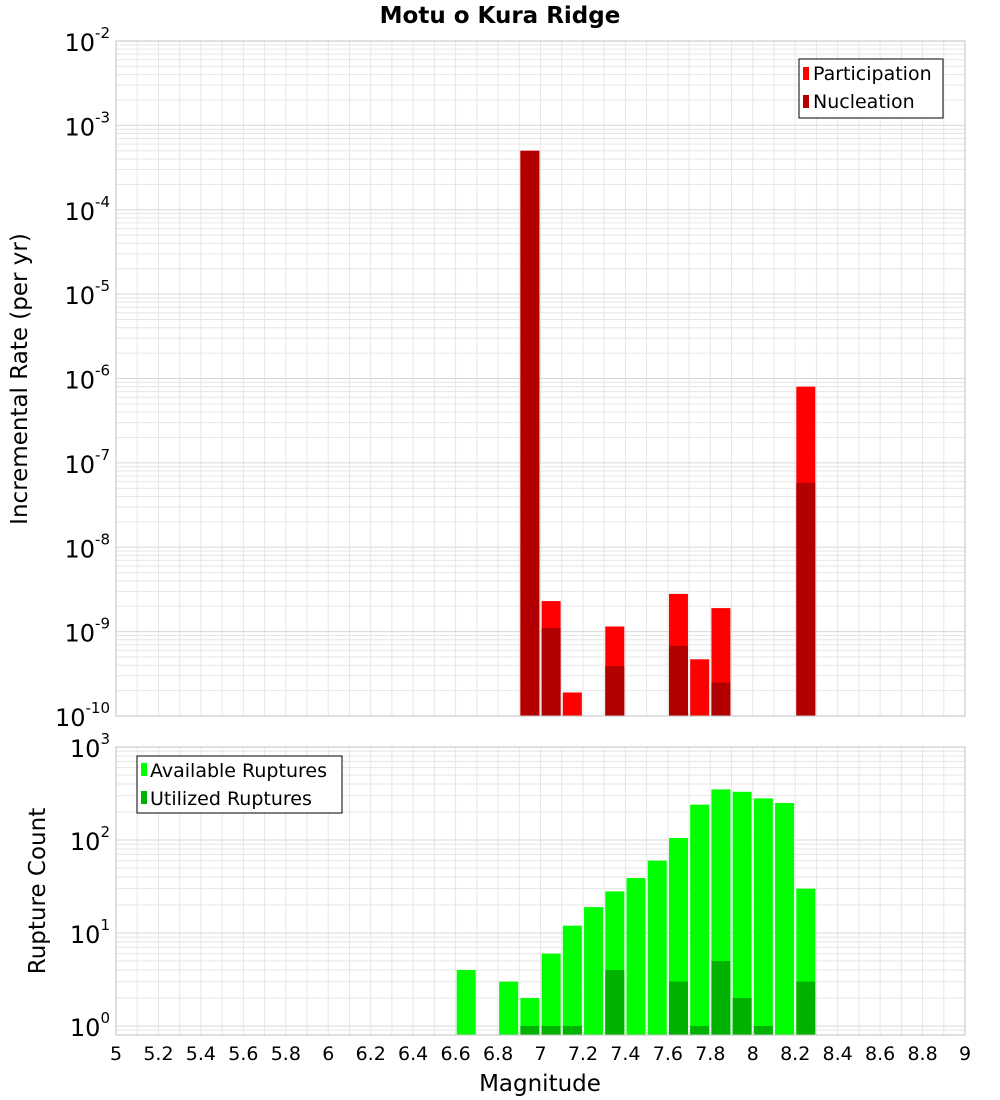  I want to click on rate-y-tick-labels: 10⁻² 10⁻³ 10⁻⁴ 10⁻⁵ 10⁻⁶ 10⁻⁷ 10⁻⁸ 10⁻⁹ 10⁻¹⁰, so click(82, 378).